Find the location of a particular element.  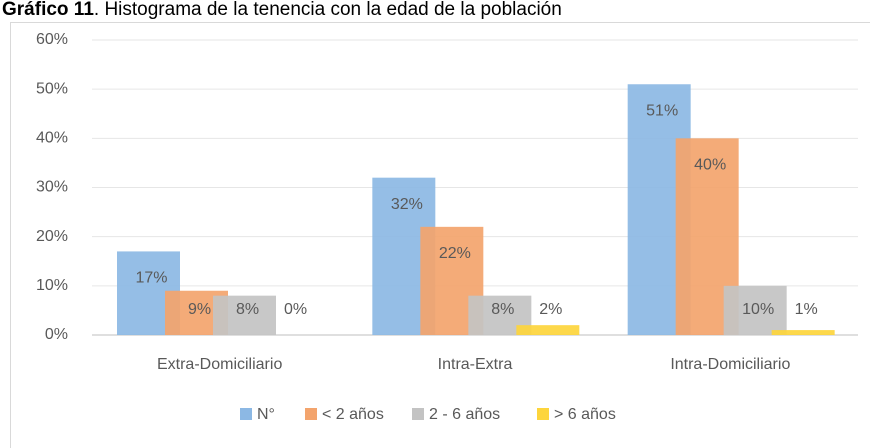

y-tick-label: 60% is located at coordinates (52, 39).